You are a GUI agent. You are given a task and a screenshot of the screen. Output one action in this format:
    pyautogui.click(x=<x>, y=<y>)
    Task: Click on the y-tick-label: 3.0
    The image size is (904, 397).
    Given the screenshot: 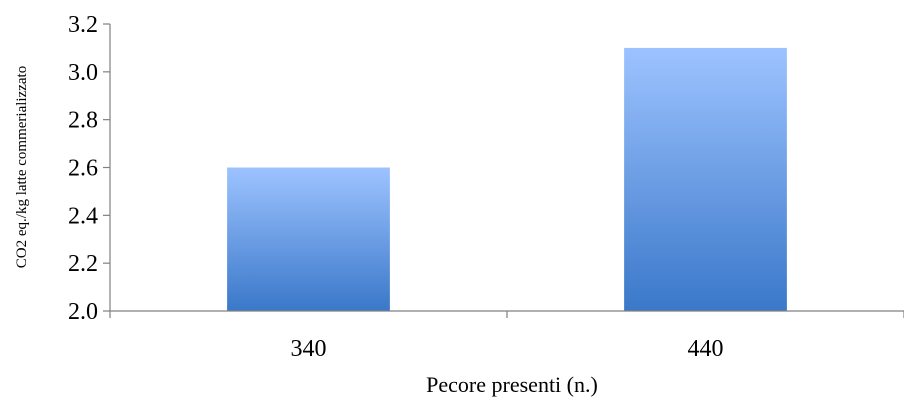 What is the action you would take?
    pyautogui.click(x=83, y=73)
    